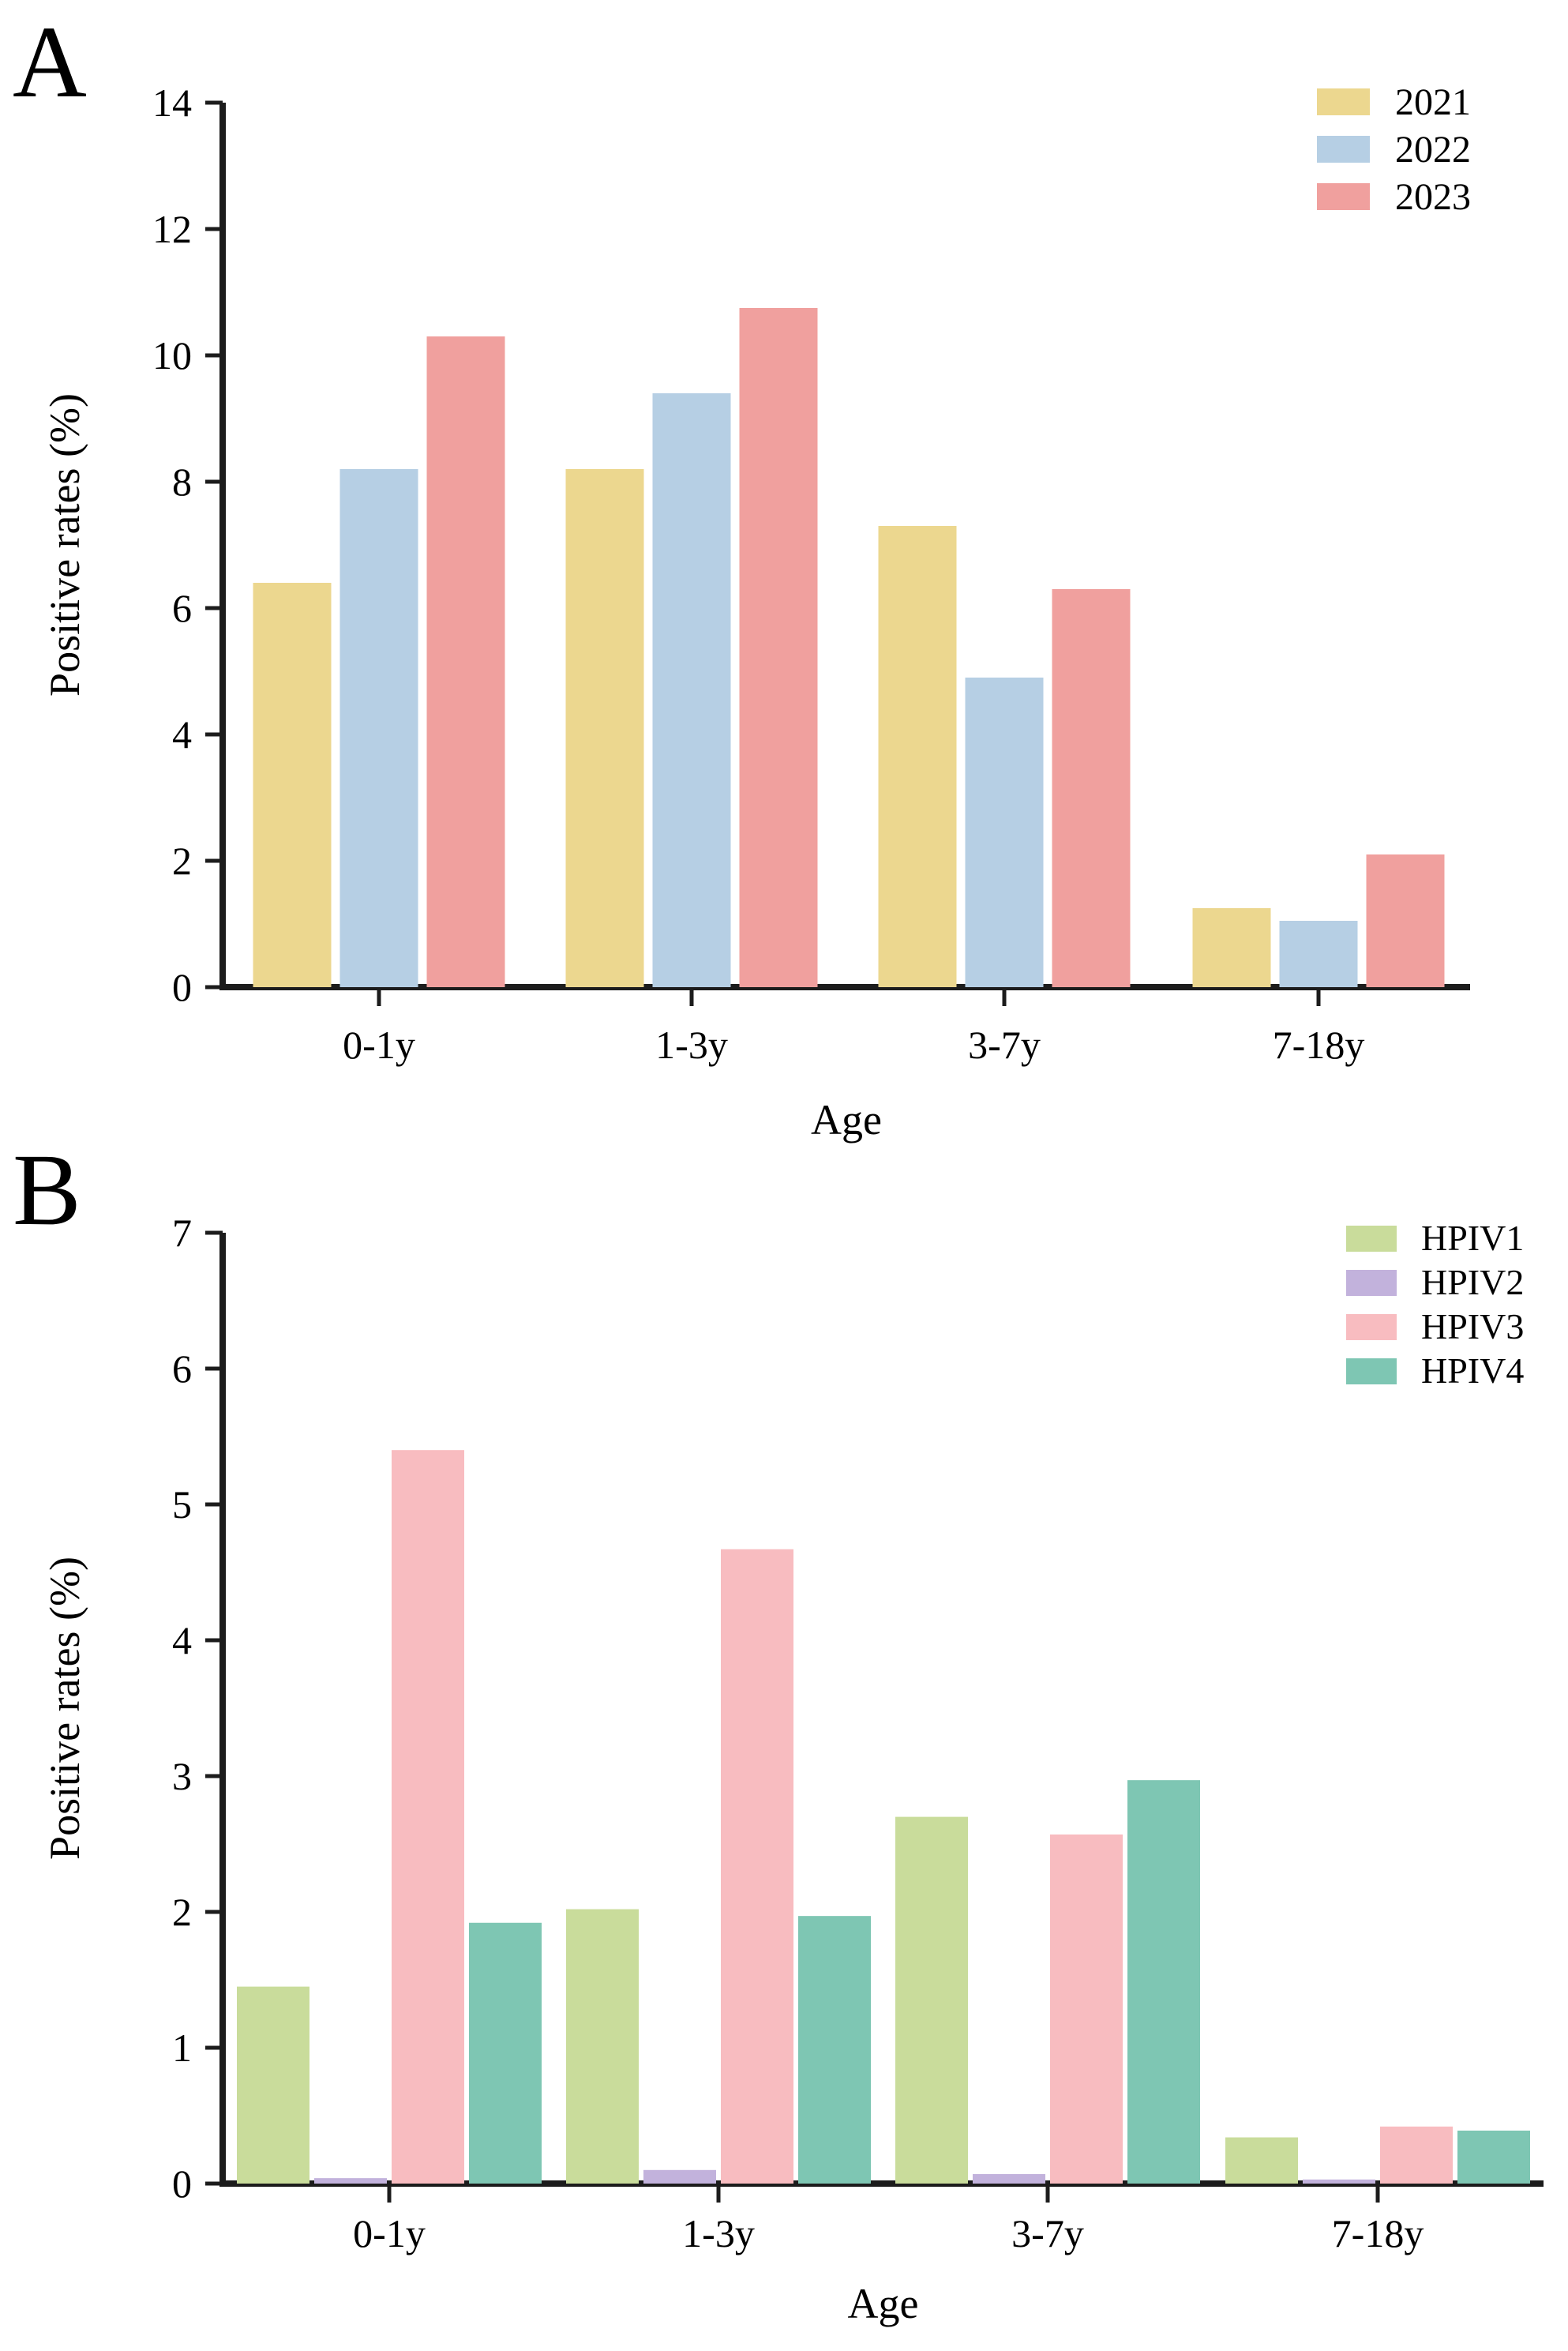  I want to click on bar-HPIV2-0-1y, so click(350, 2181).